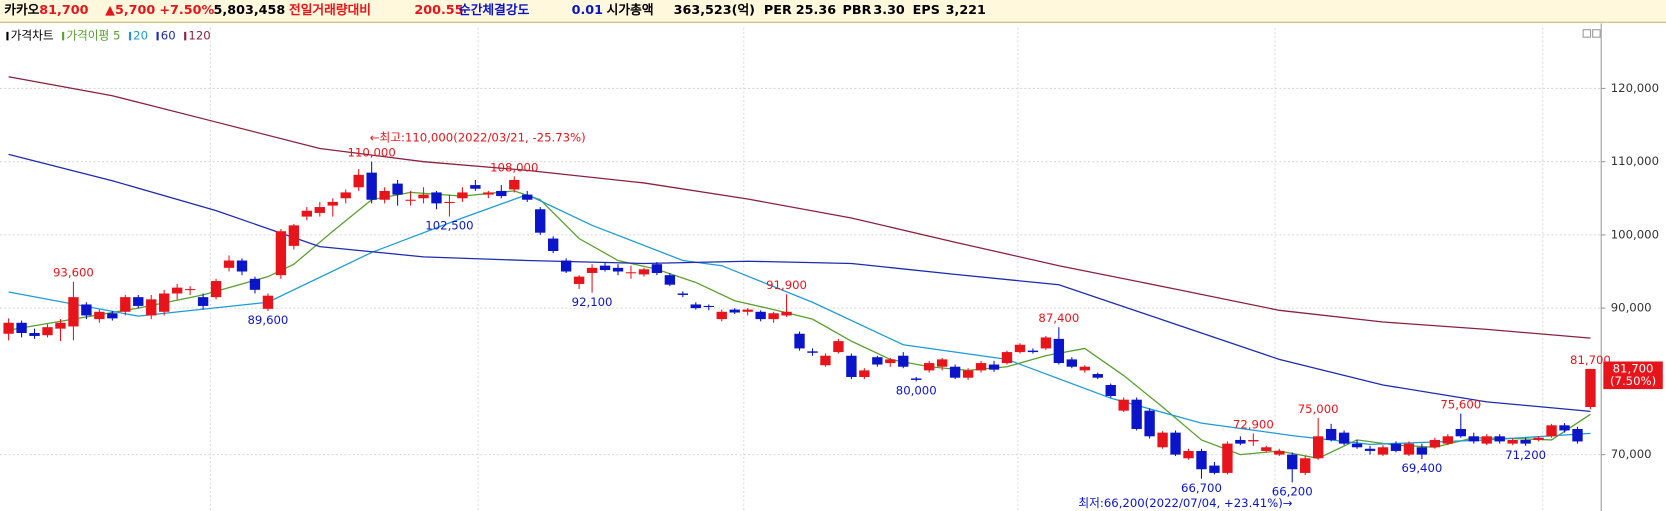 This screenshot has height=511, width=1666. What do you see at coordinates (330, 10) in the screenshot?
I see `info-label: 전일거래량대비` at bounding box center [330, 10].